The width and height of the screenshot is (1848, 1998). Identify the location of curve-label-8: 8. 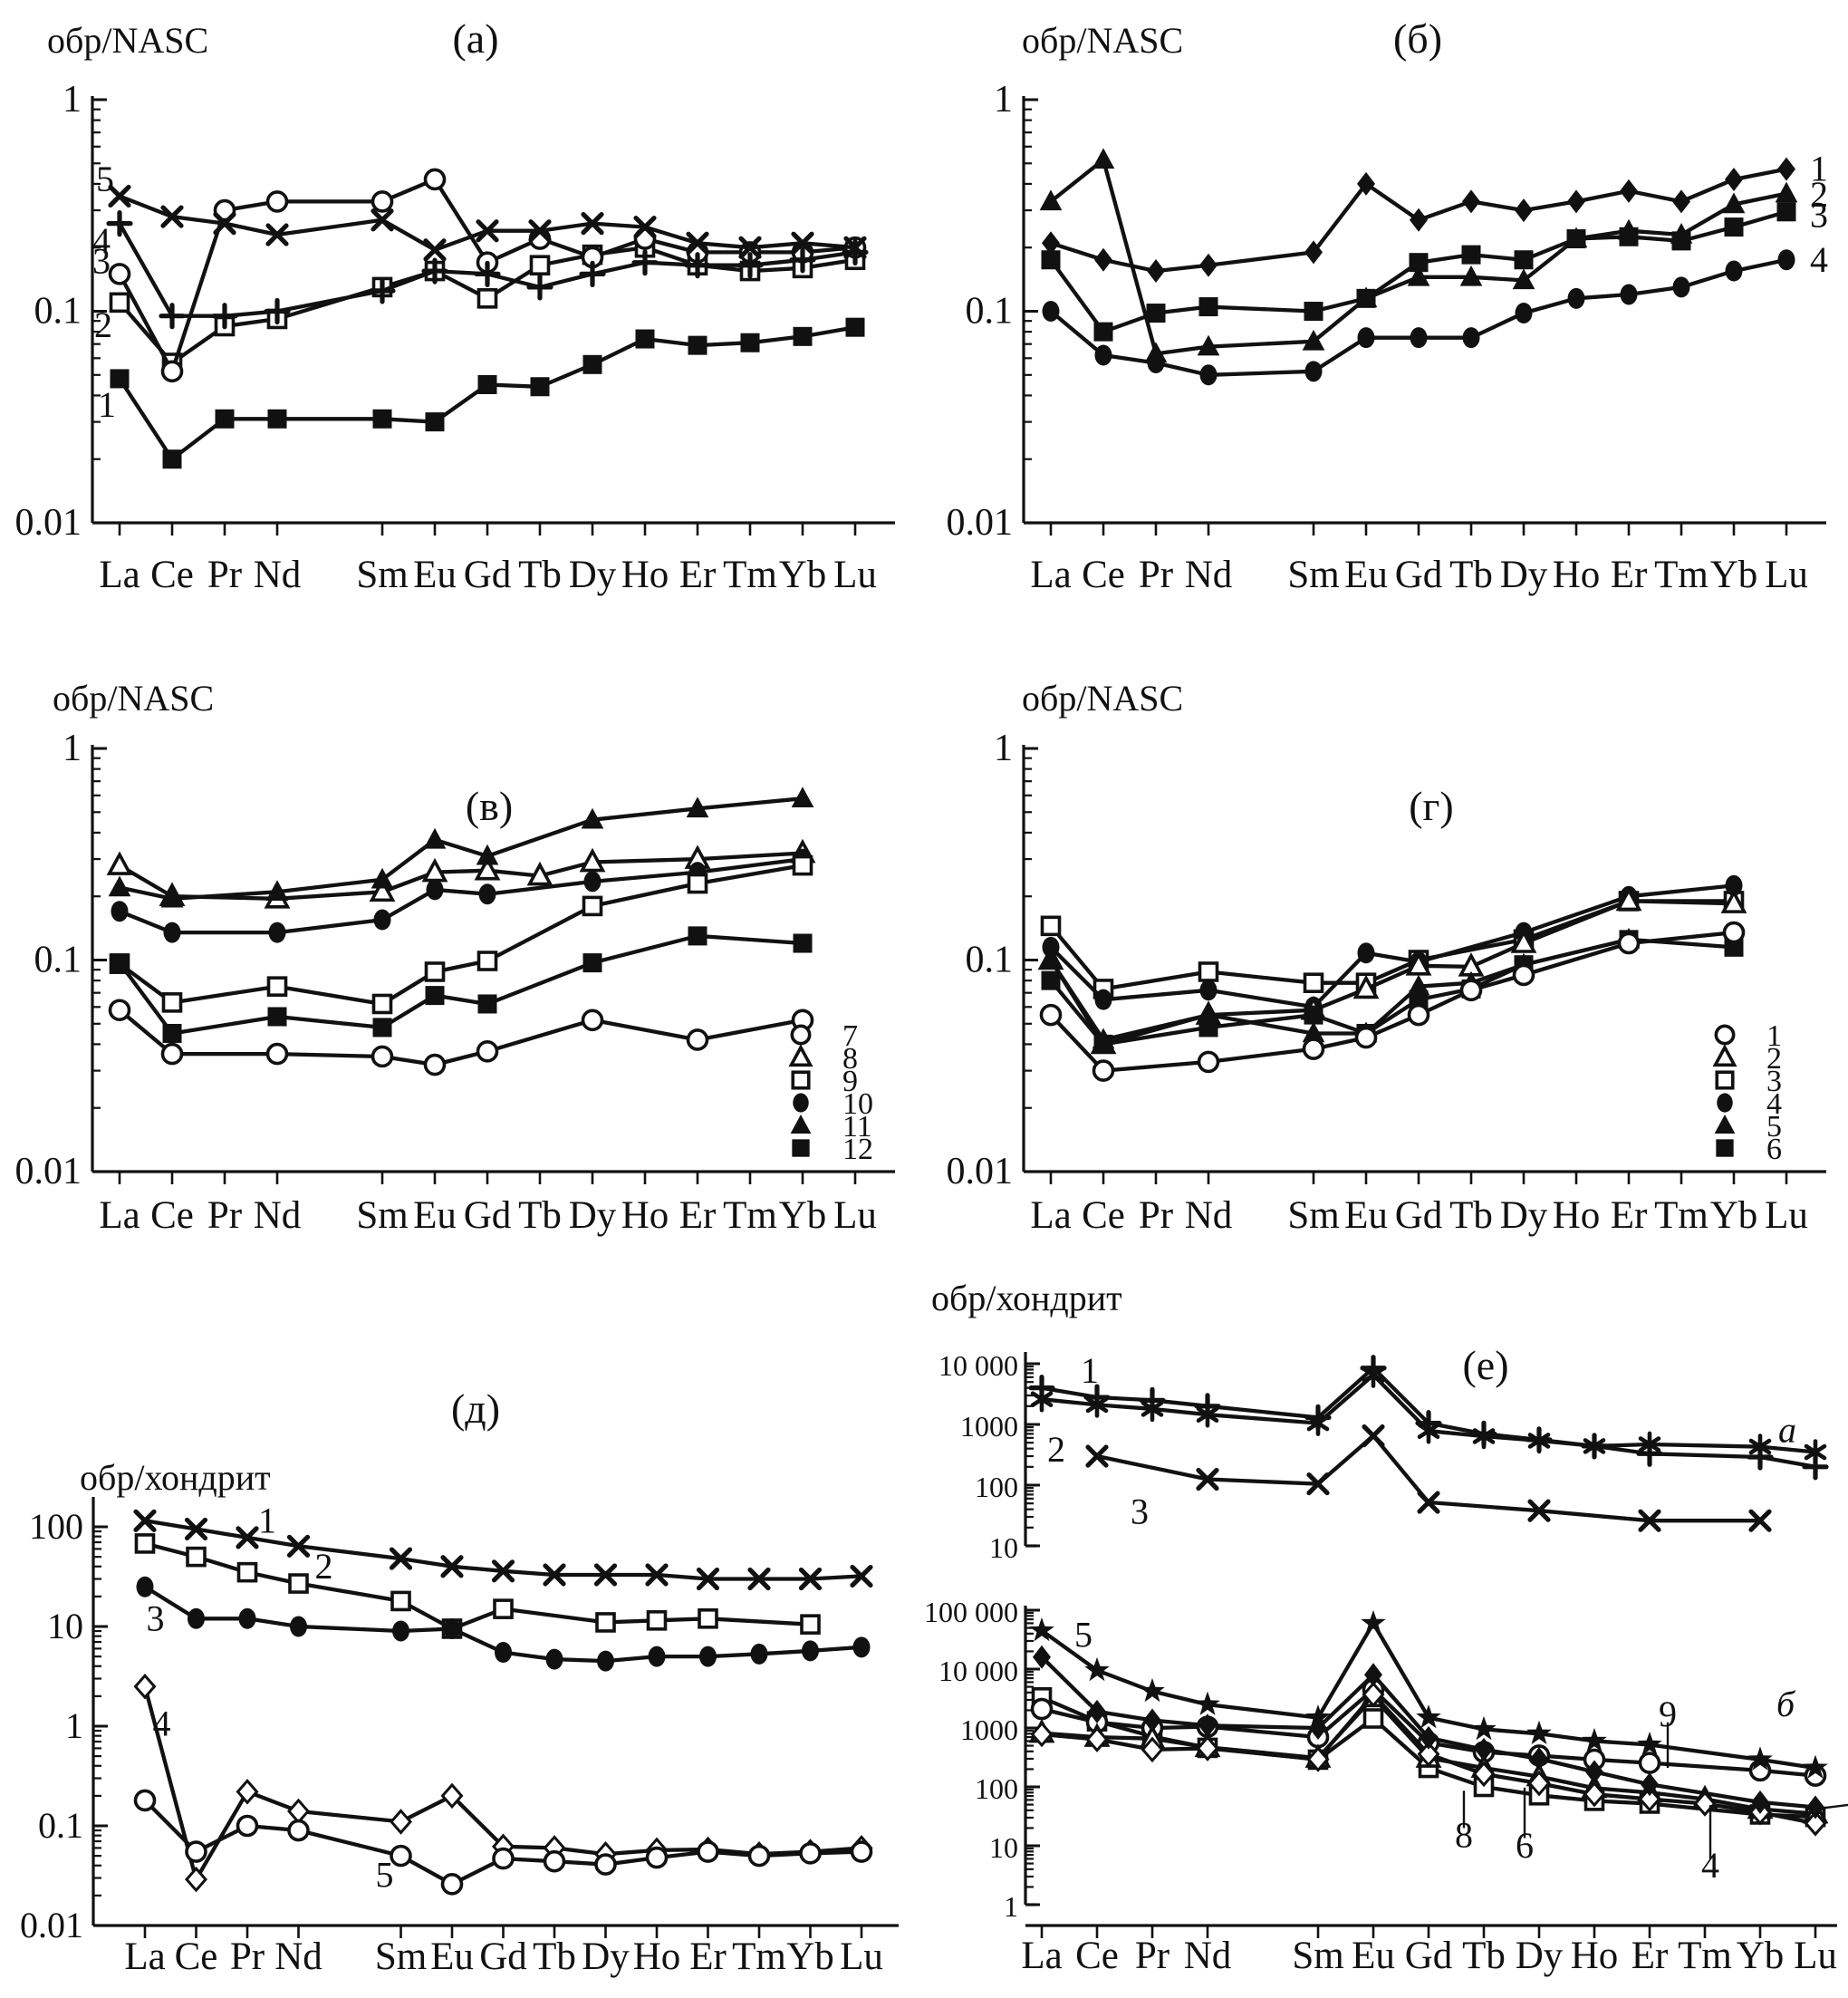
(1464, 1835).